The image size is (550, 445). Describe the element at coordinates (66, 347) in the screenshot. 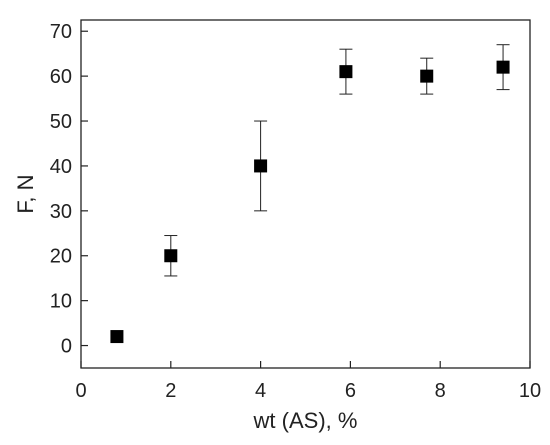

I see `y-tick-label: 0` at that location.